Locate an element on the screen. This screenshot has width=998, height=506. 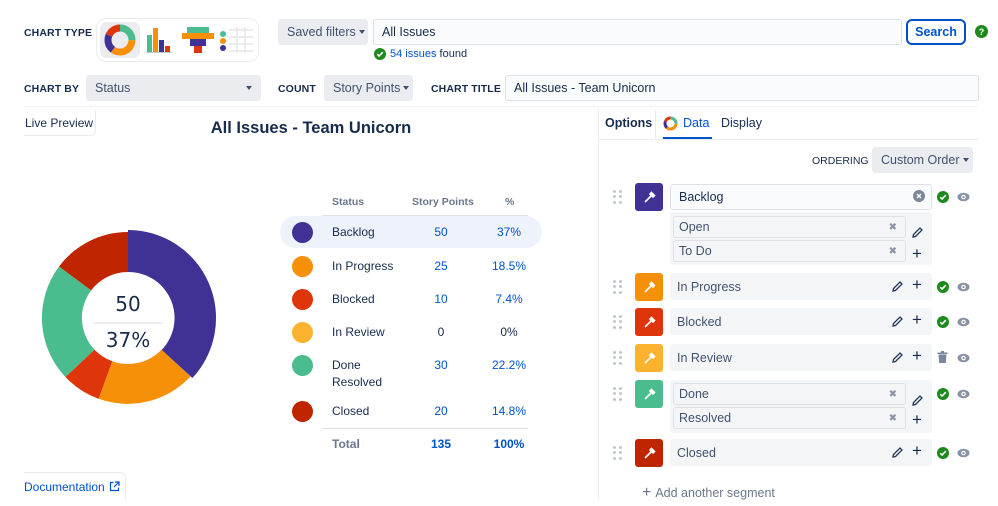
plus-icon: + is located at coordinates (647, 492).